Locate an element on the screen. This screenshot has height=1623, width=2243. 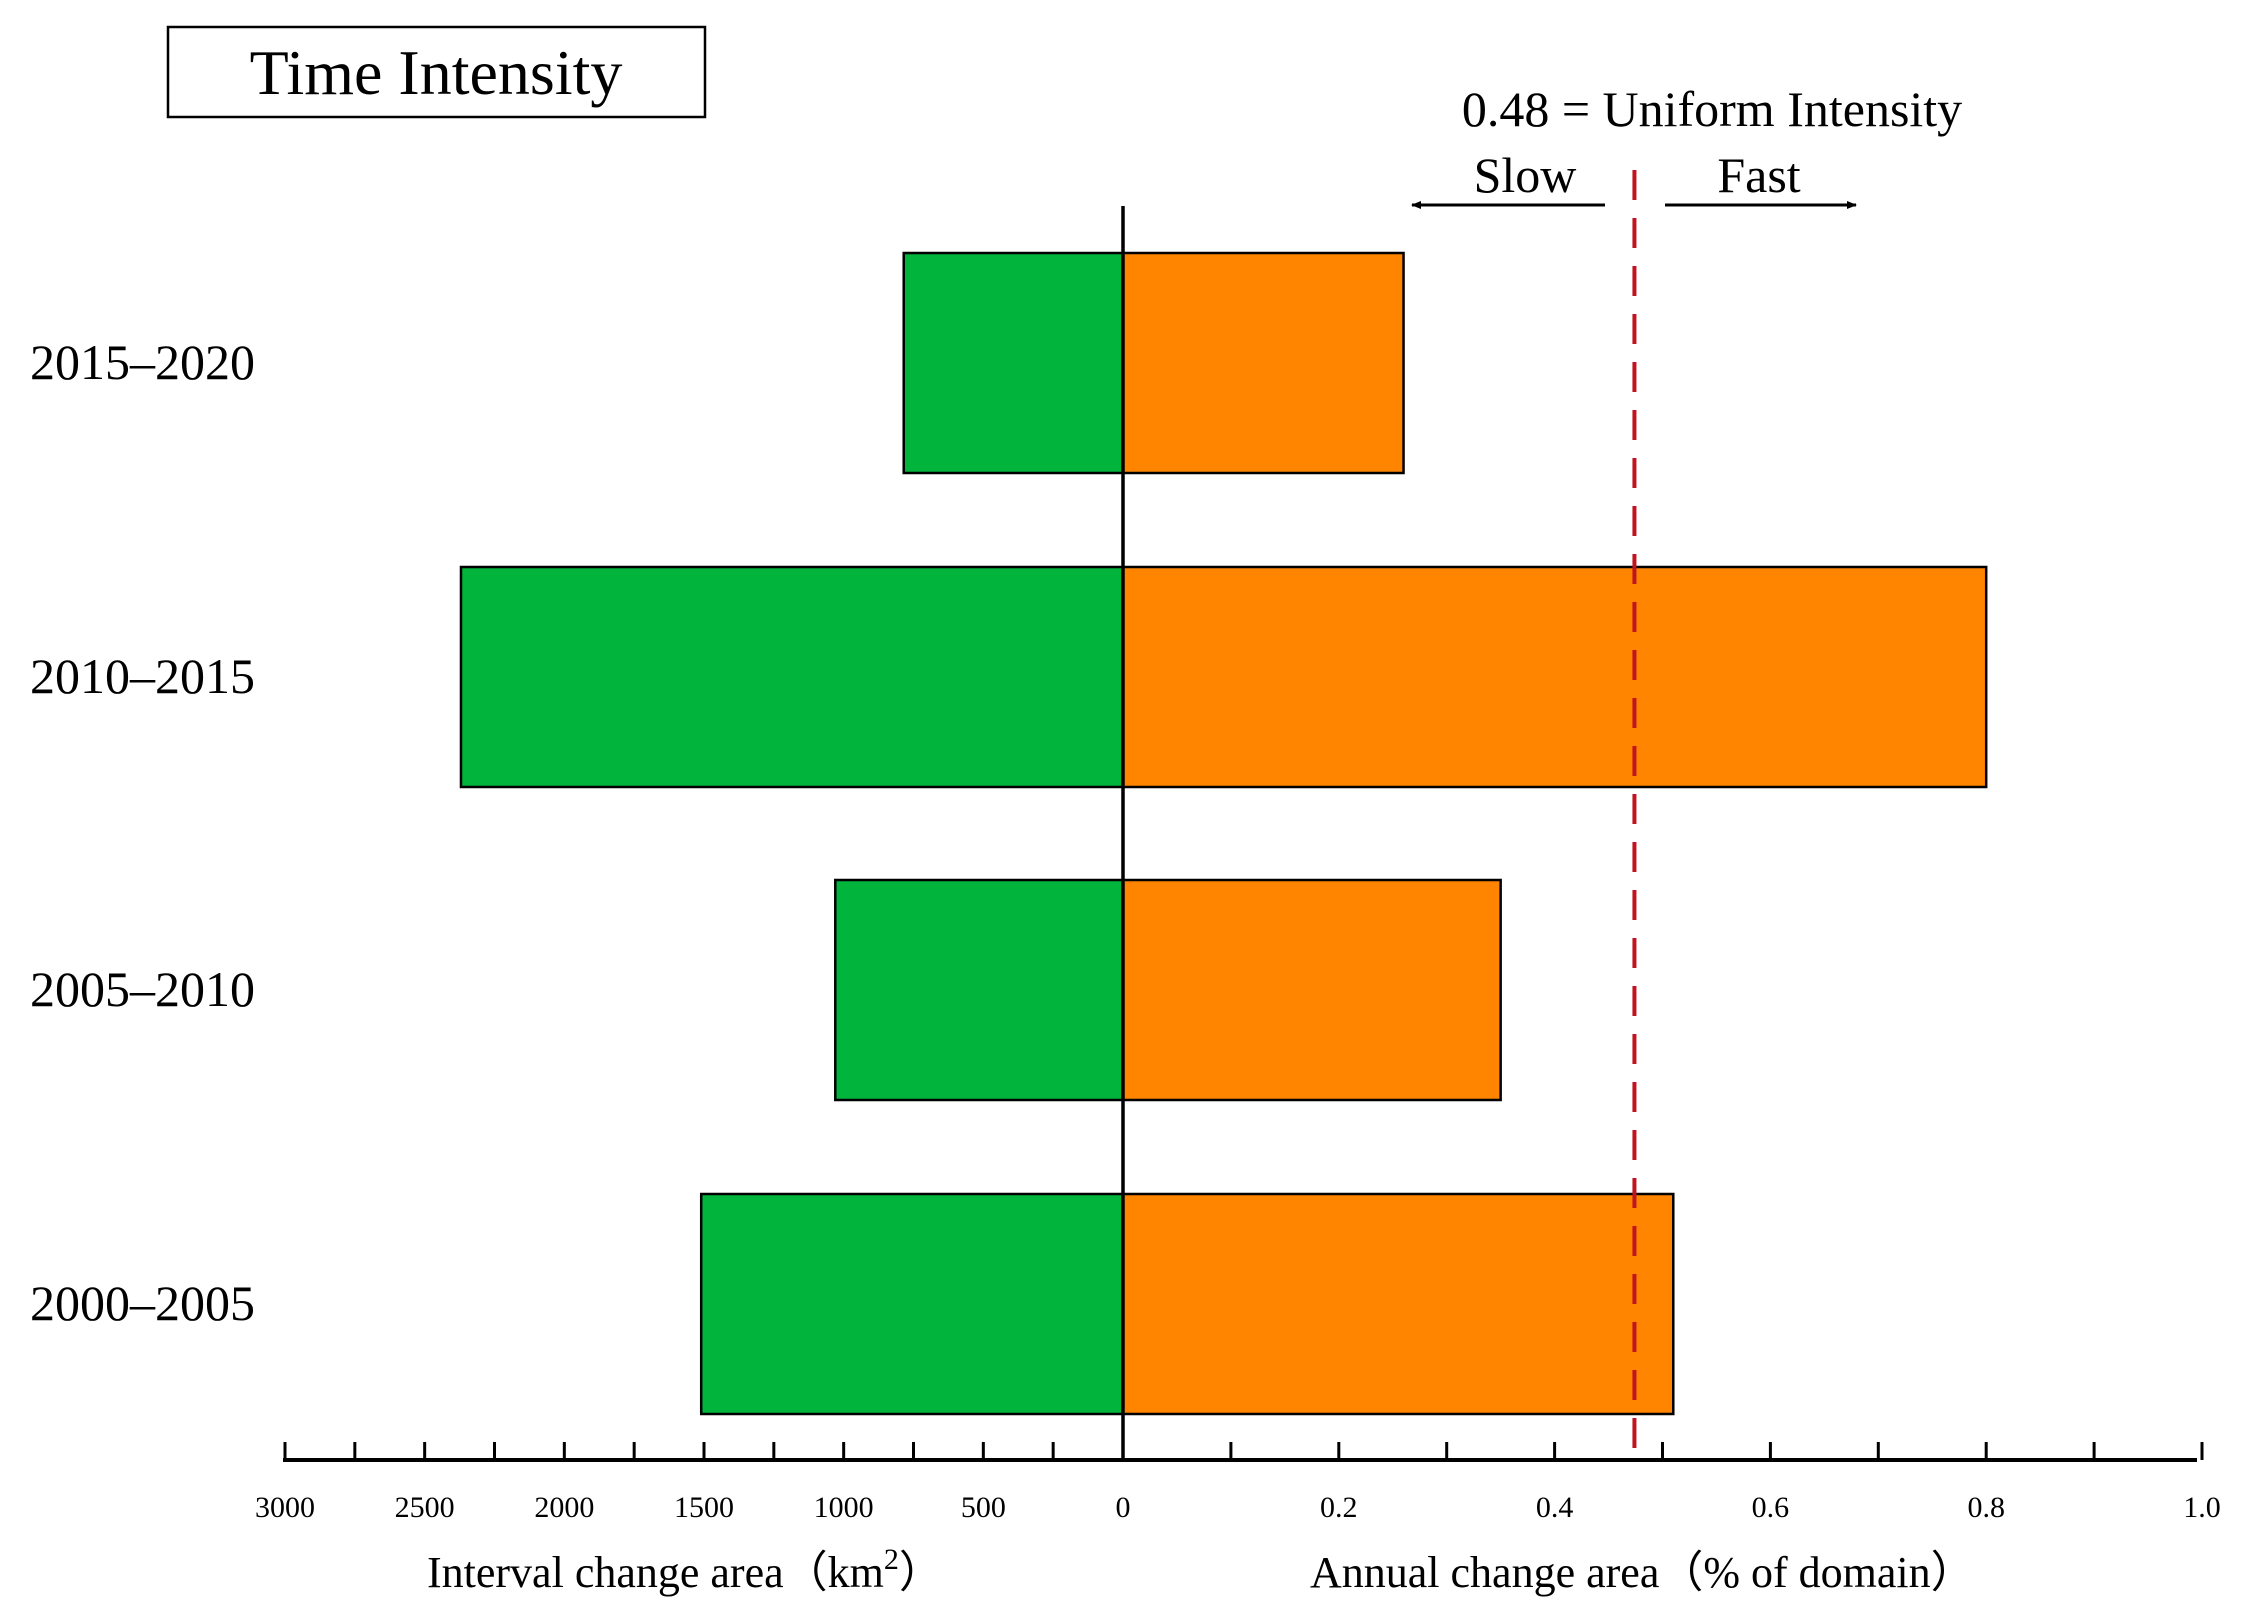
chart-title: Time Intensity is located at coordinates (436, 72).